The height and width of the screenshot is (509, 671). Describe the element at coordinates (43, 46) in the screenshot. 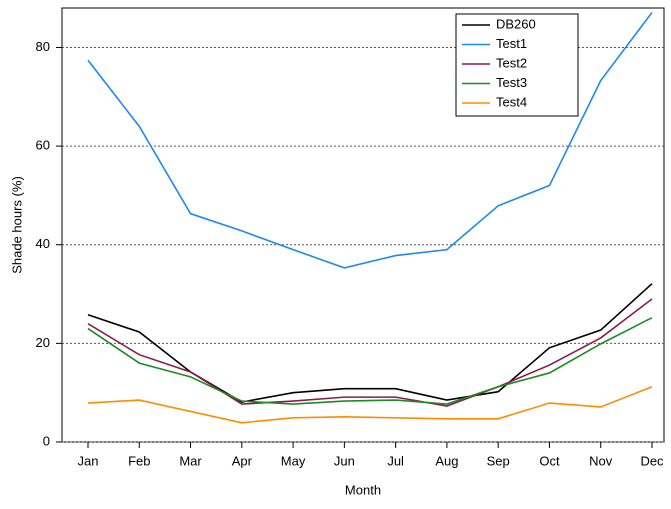

I see `y-tick-label: 80` at that location.